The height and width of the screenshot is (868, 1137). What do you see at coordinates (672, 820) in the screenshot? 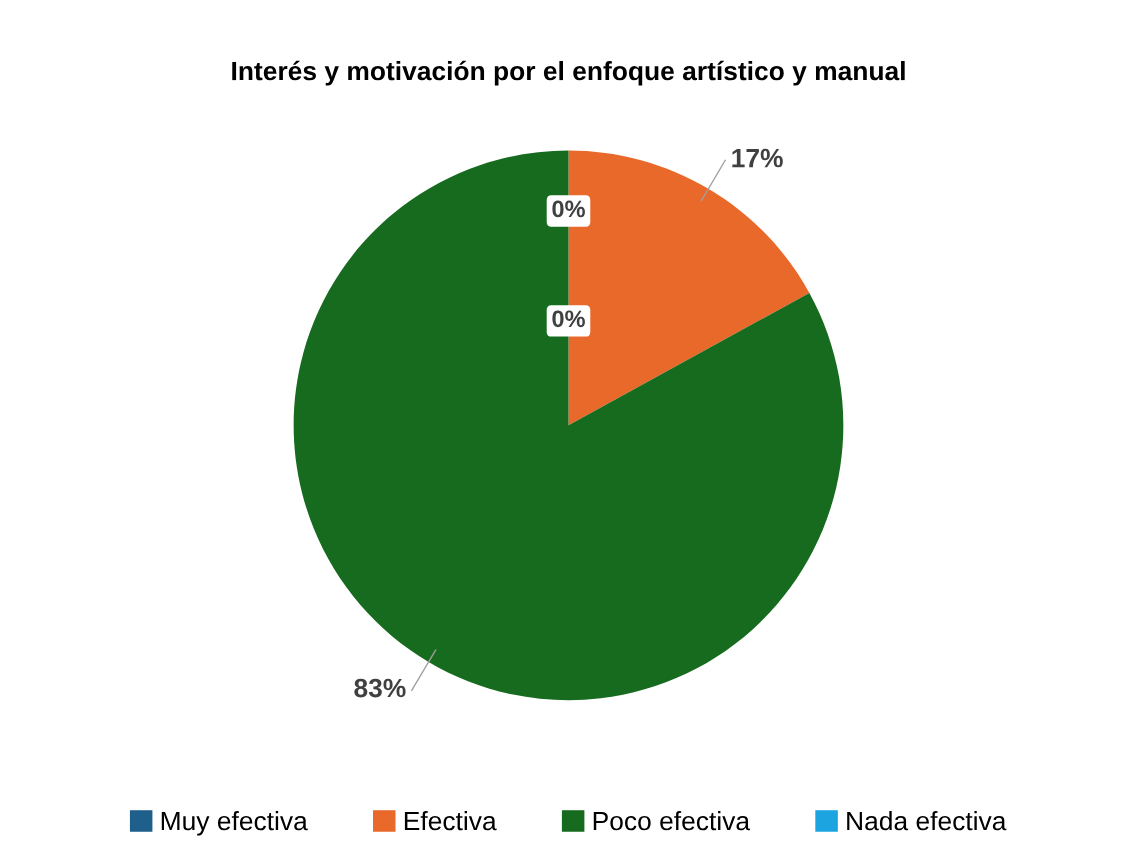
I see `legend-label: Poco efectiva` at bounding box center [672, 820].